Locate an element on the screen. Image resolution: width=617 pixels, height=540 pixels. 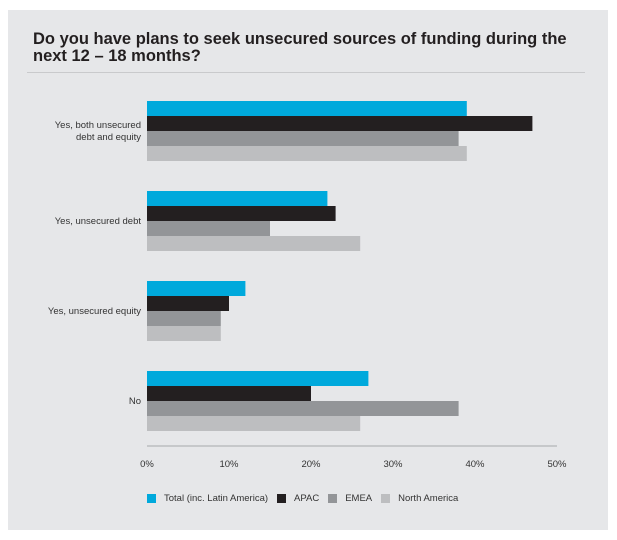
category-label: debt and equity is located at coordinates (108, 137).